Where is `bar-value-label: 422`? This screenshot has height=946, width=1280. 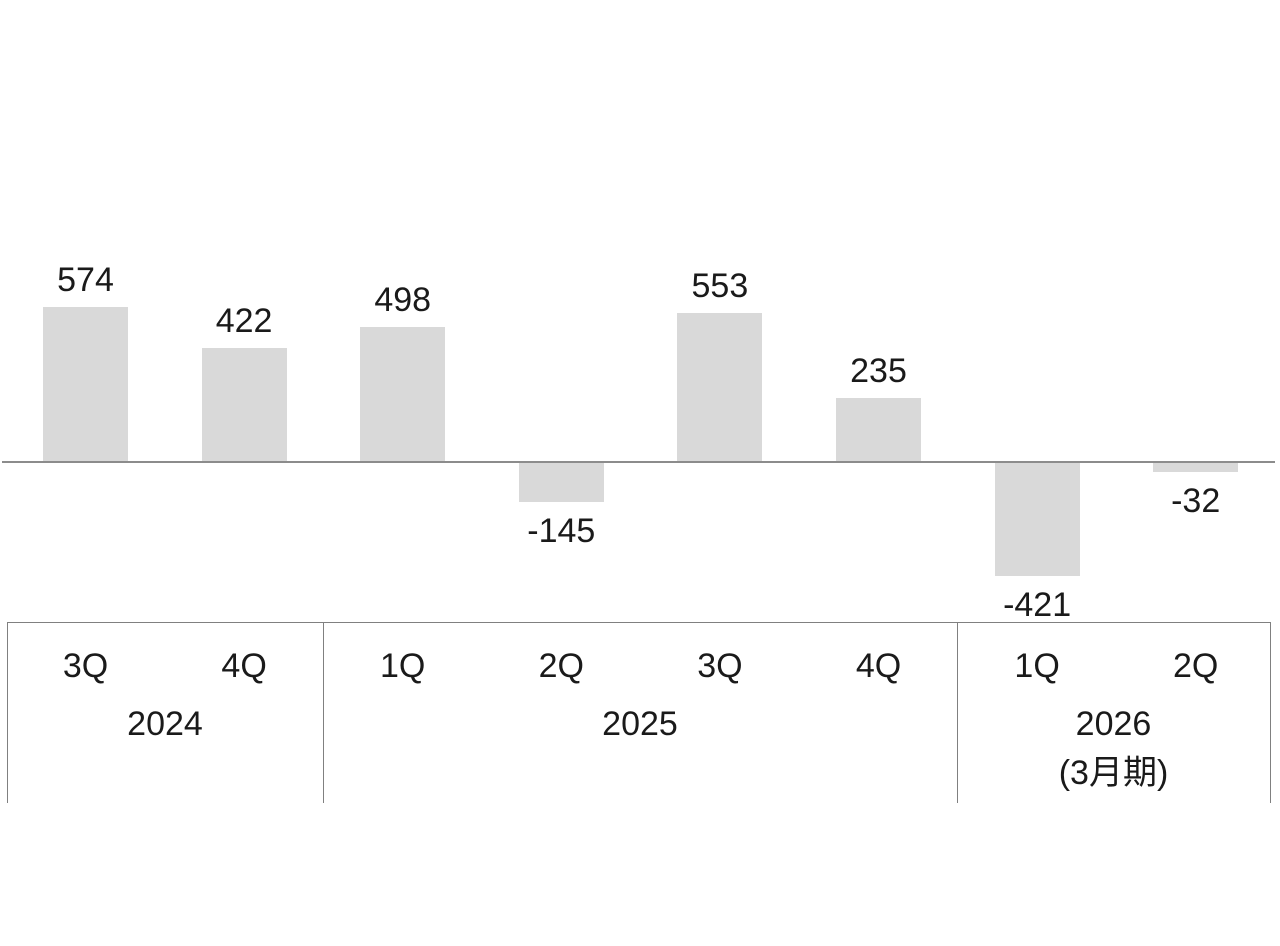
bar-value-label: 422 is located at coordinates (244, 320).